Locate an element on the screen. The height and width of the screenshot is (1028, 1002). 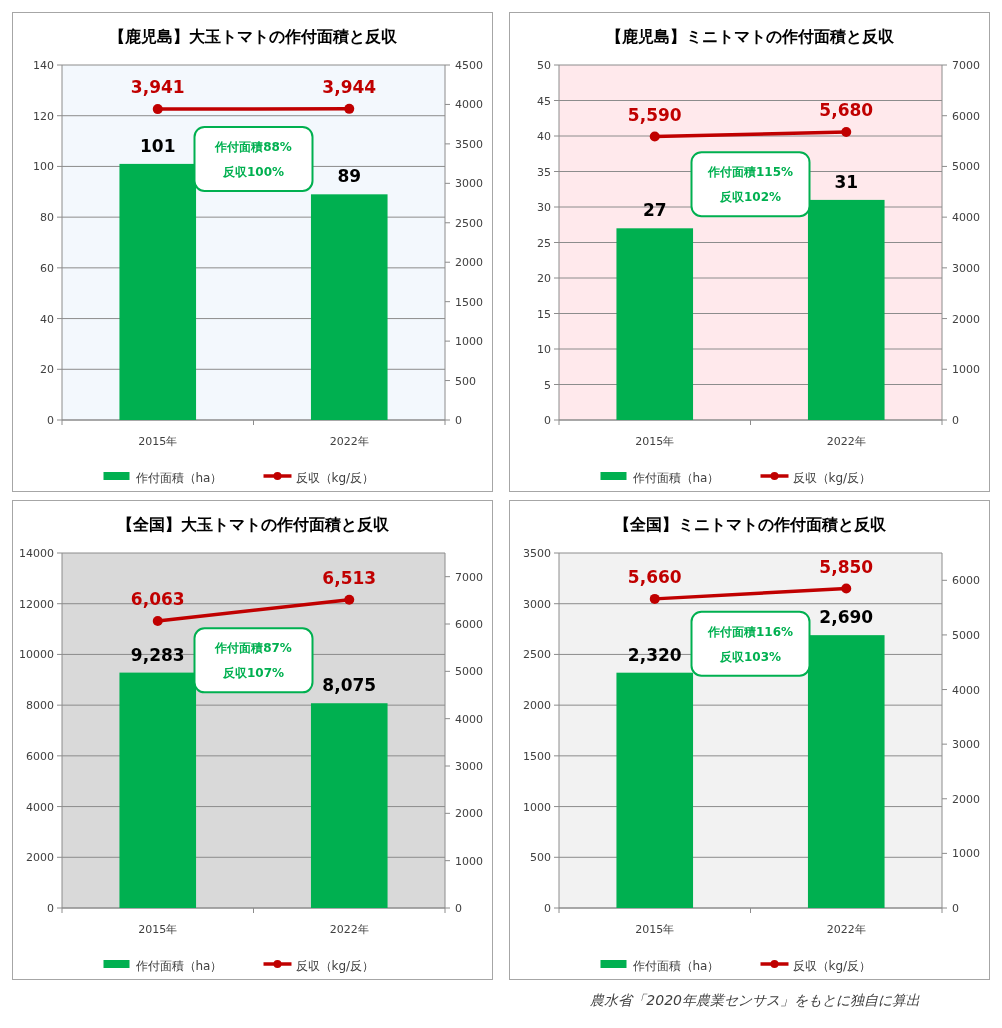
y-tick-label: 45 is located at coordinates (544, 101).